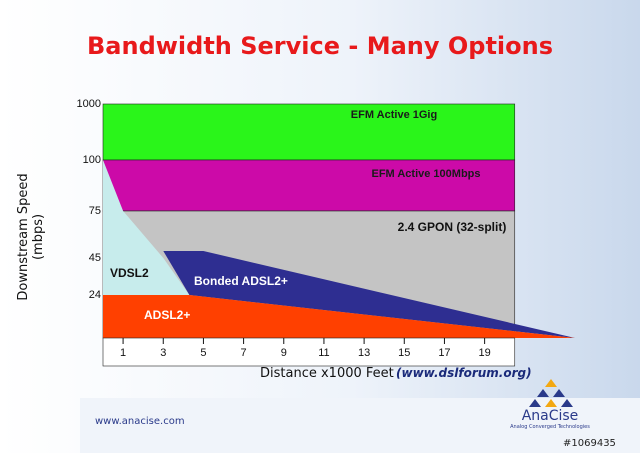 The width and height of the screenshot is (640, 453). Describe the element at coordinates (339, 316) in the screenshot. I see `series-area-adsl2` at that location.